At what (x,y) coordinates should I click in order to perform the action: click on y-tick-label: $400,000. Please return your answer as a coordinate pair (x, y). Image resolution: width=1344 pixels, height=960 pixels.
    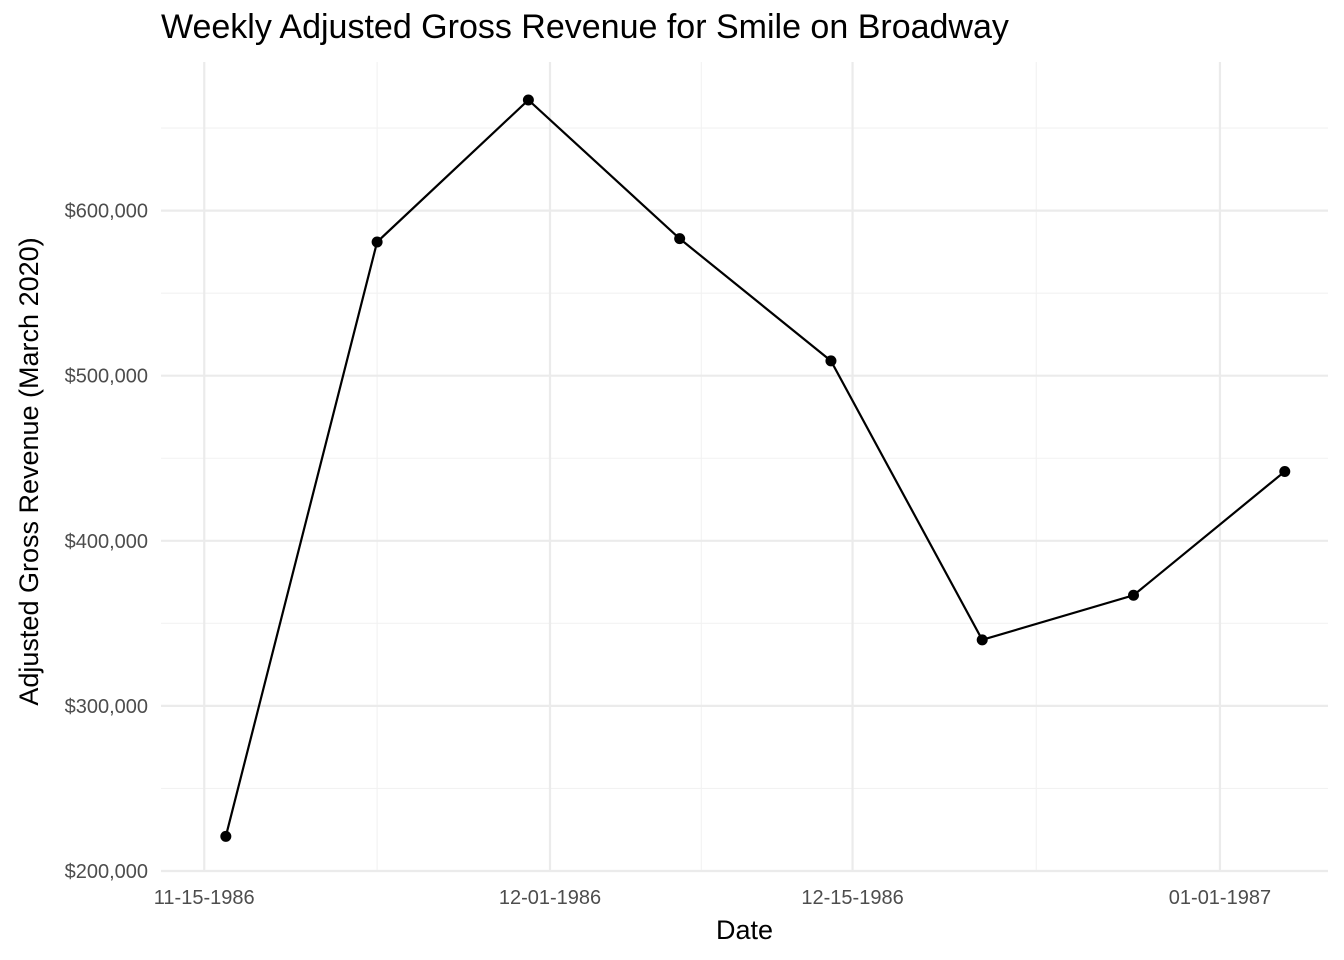
    Looking at the image, I should click on (106, 542).